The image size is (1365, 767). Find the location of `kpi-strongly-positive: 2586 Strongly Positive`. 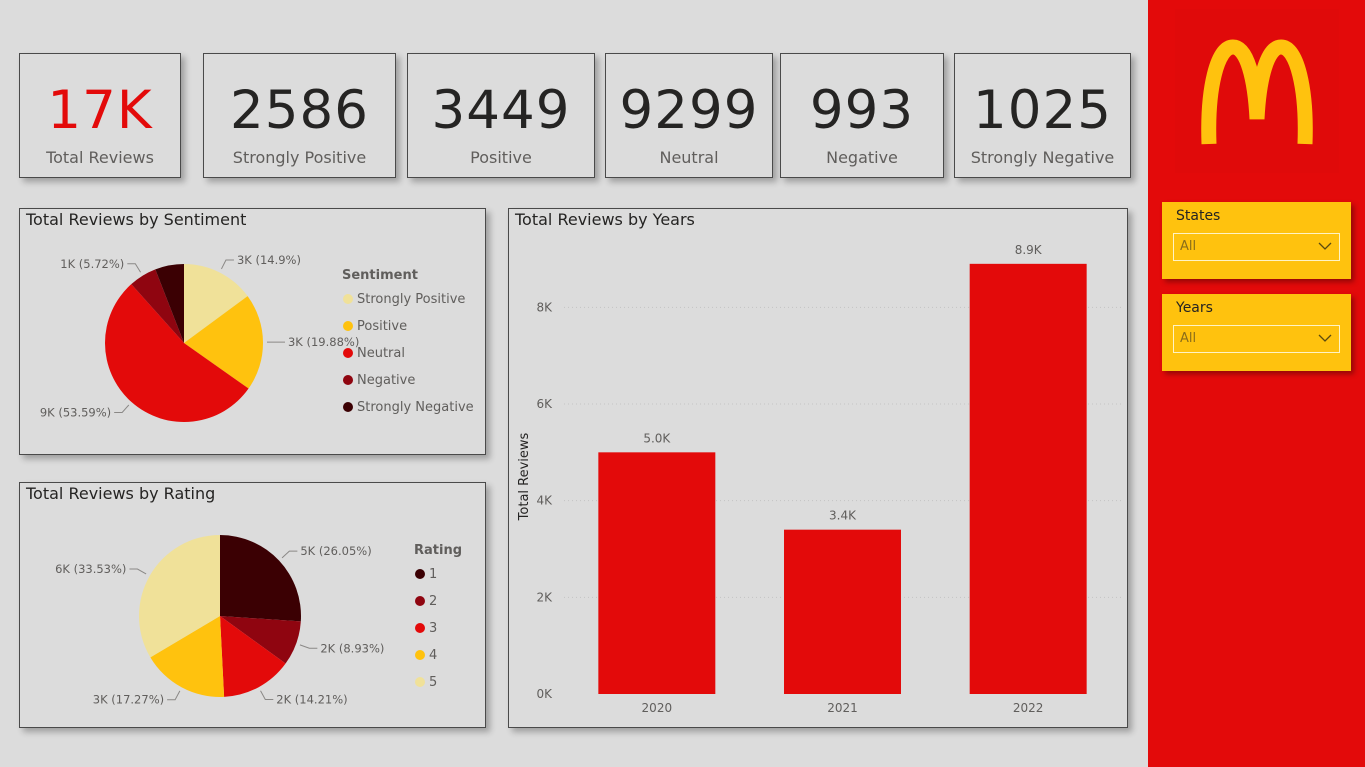

kpi-strongly-positive: 2586 Strongly Positive is located at coordinates (299, 115).